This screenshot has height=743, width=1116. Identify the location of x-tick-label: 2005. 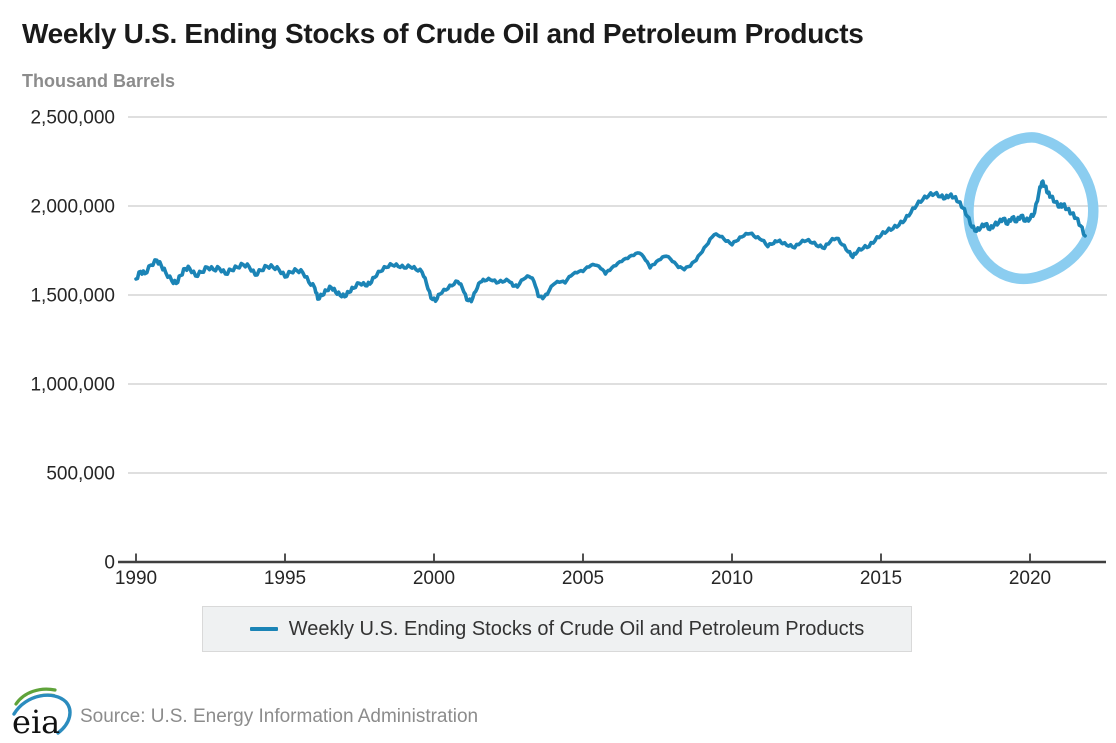
(583, 578).